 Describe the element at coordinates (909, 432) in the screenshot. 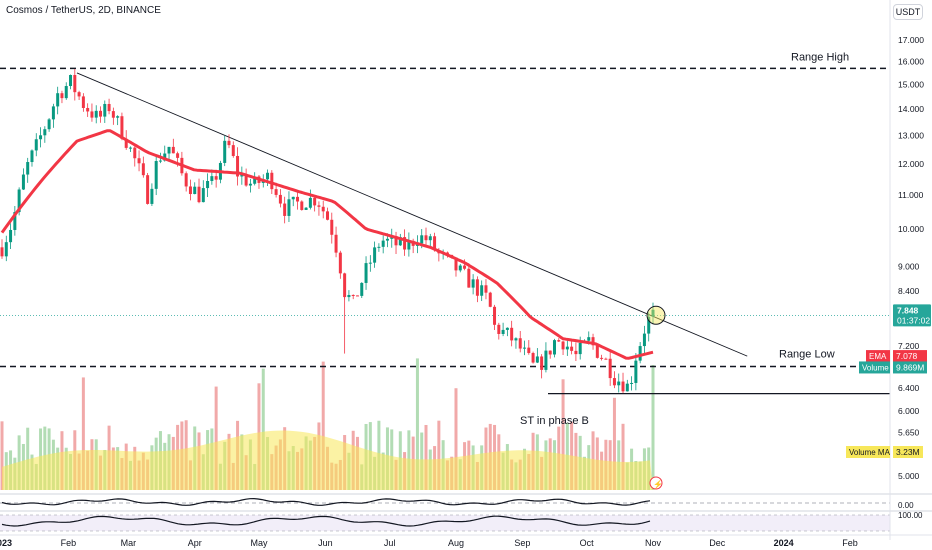

I see `price-tick-label: 5.650` at that location.